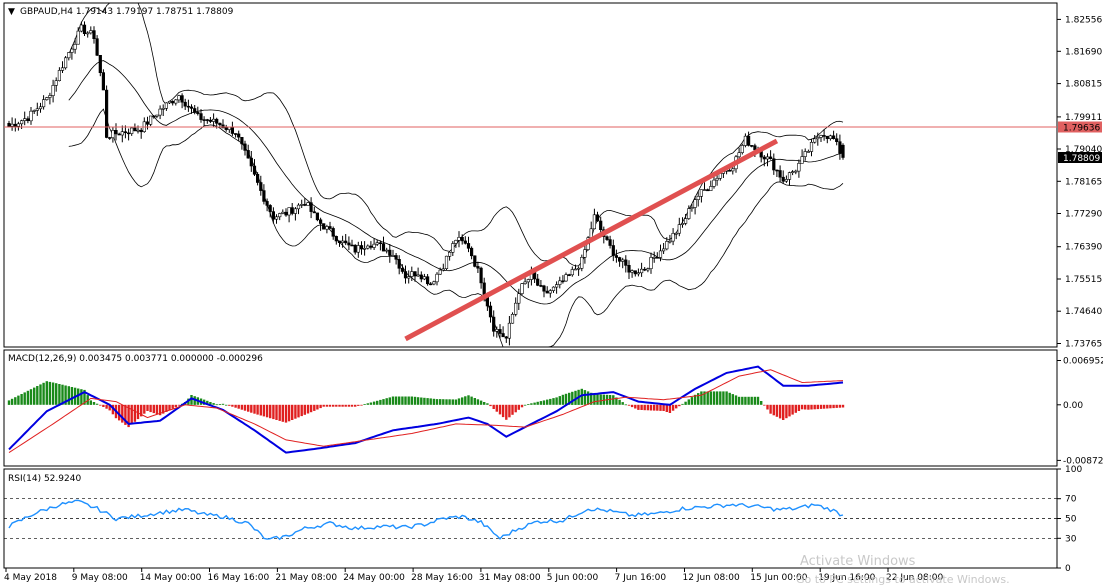  Describe the element at coordinates (903, 579) in the screenshot. I see `watermark-line-2: Go to PC settings to activate Windows.` at that location.